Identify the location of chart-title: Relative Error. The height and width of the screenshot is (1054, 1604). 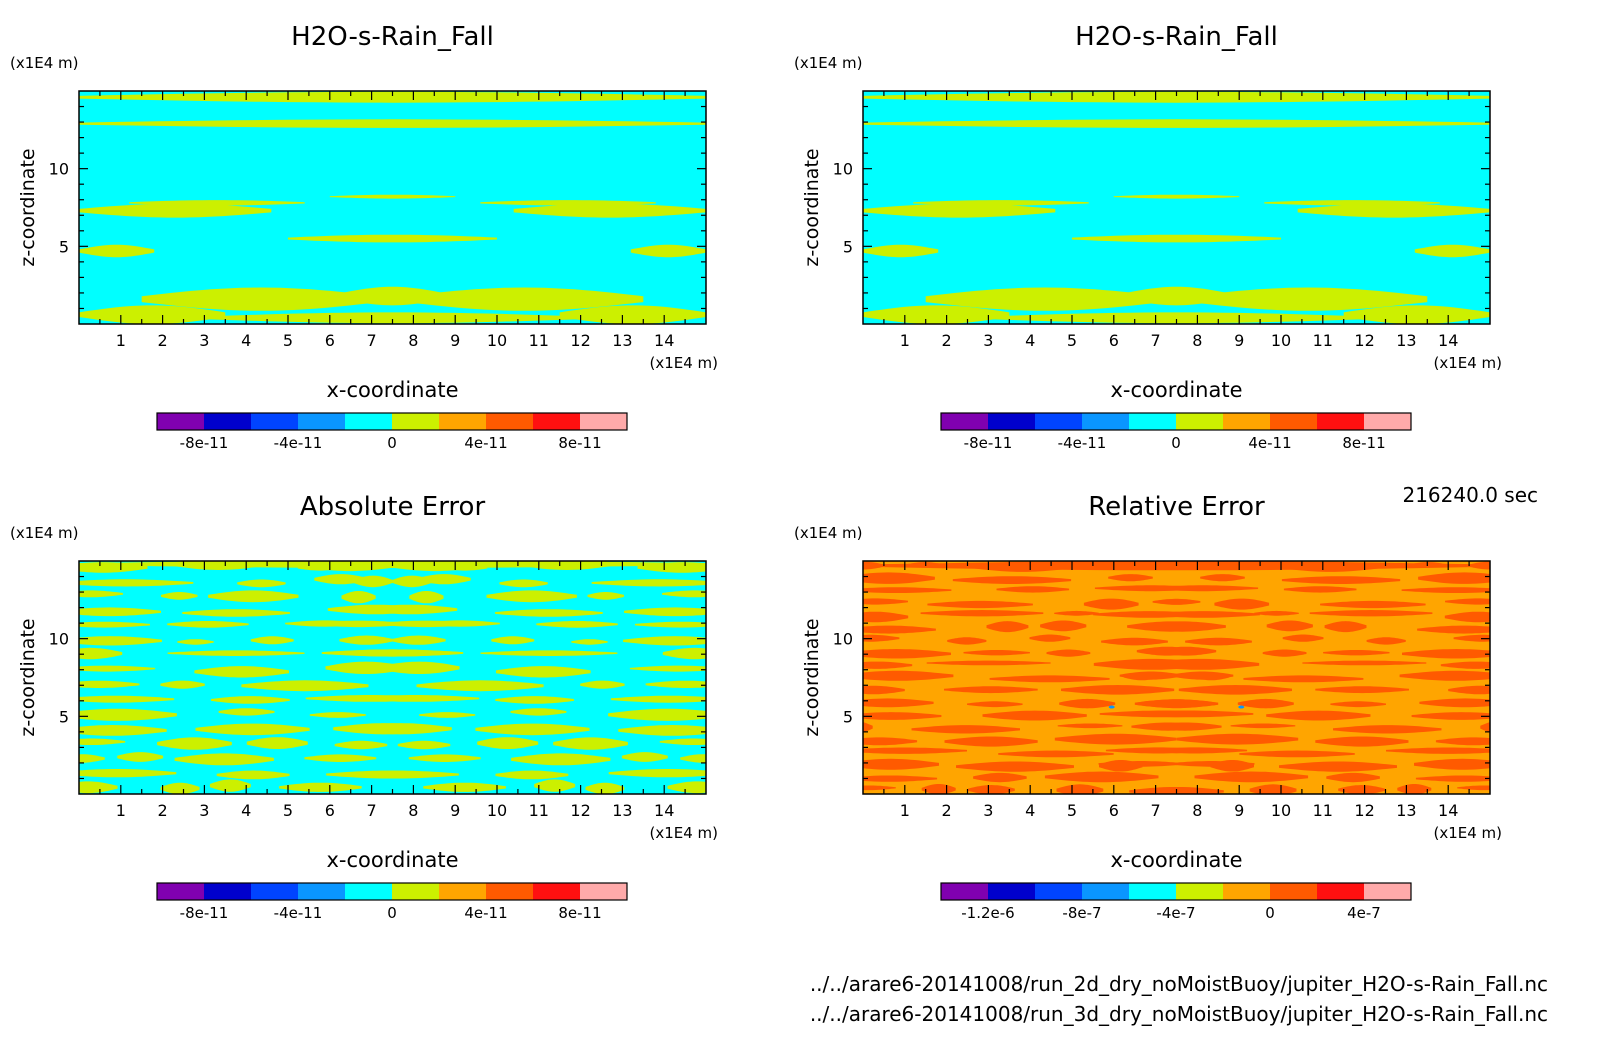
(1176, 507).